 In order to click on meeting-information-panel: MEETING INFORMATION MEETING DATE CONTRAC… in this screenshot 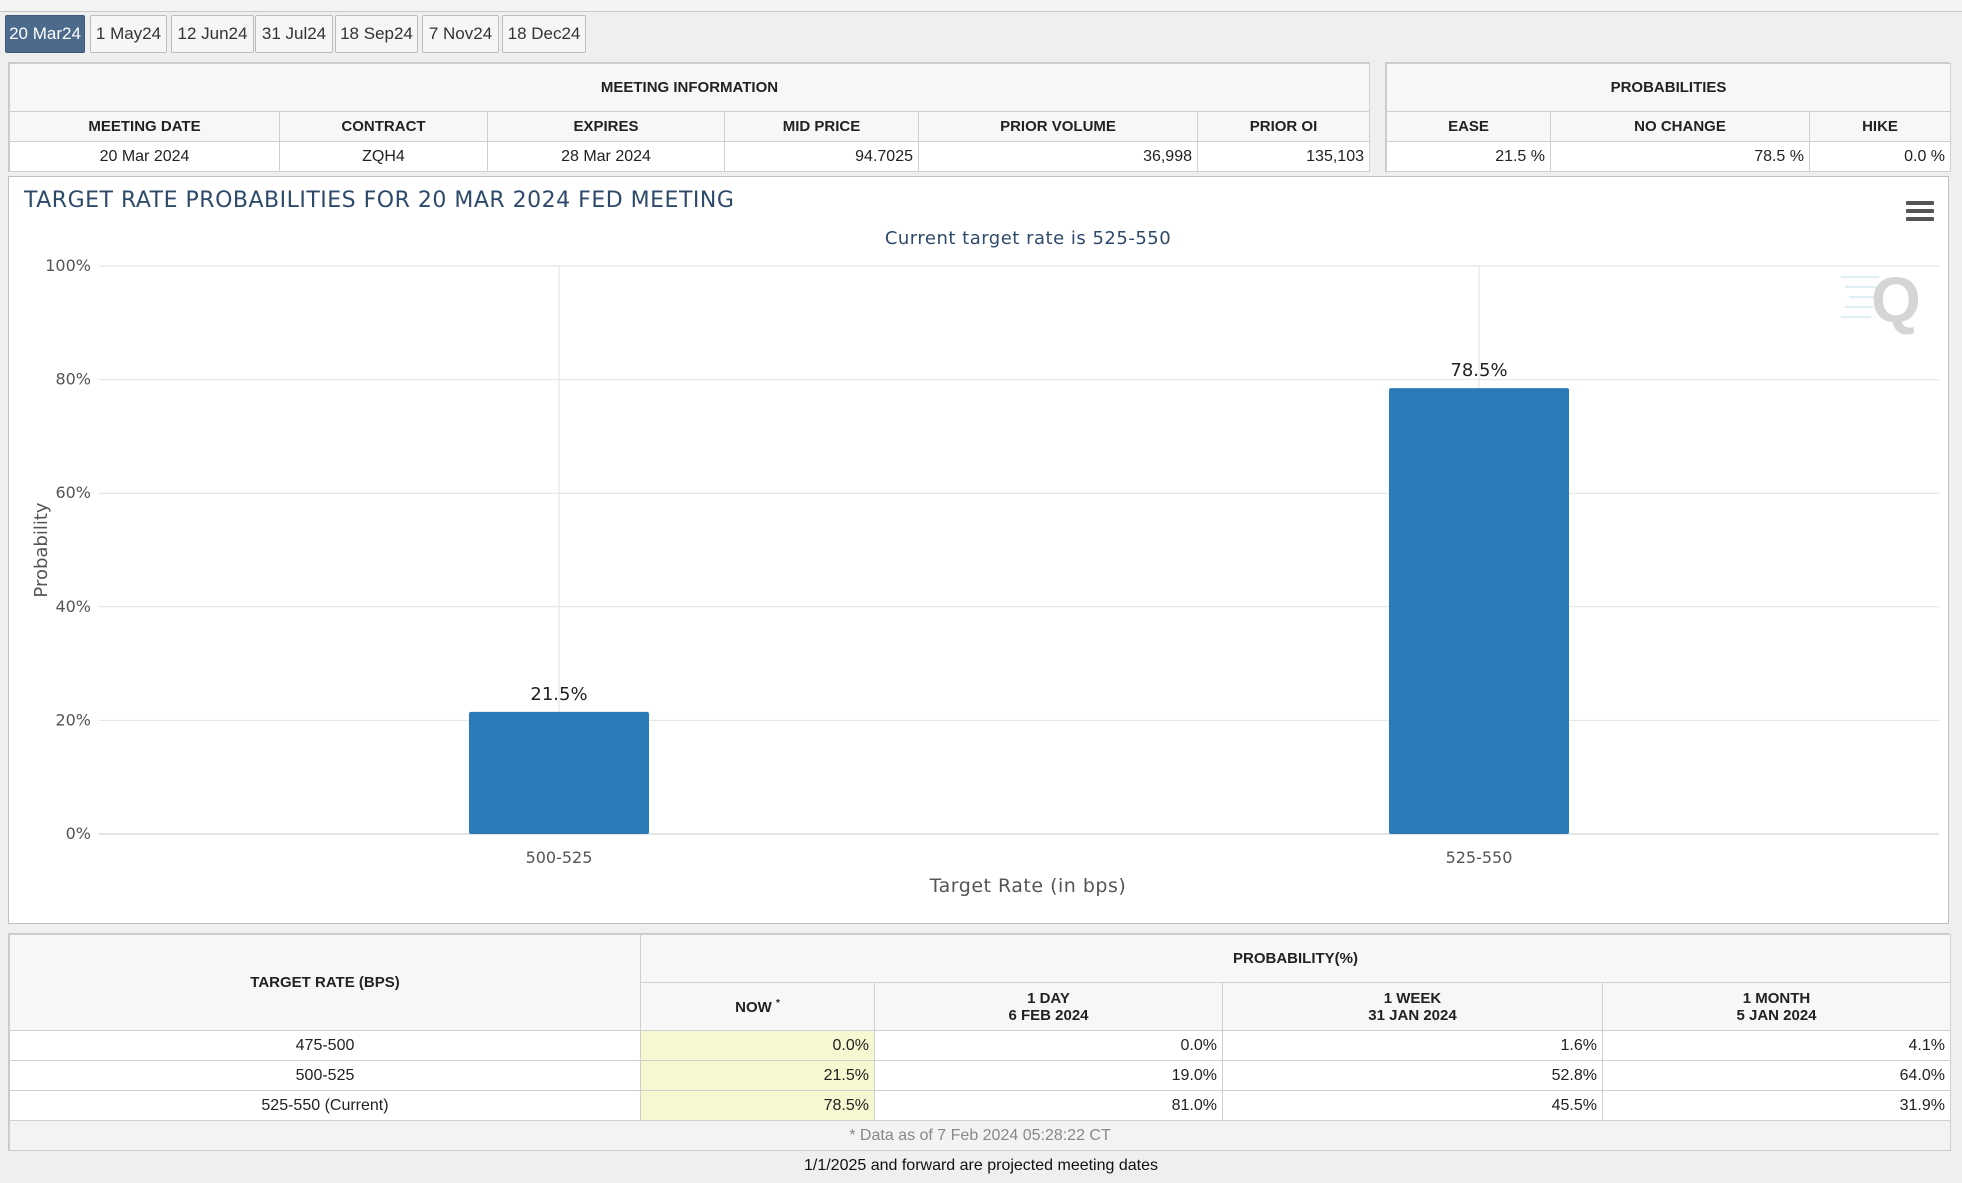, I will do `click(689, 117)`.